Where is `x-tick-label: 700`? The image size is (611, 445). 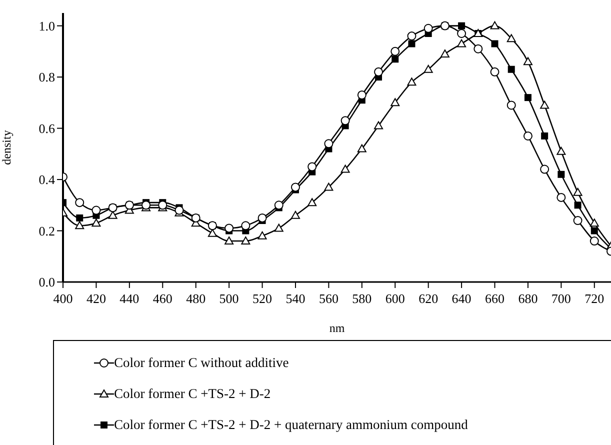 x-tick-label: 700 is located at coordinates (561, 298).